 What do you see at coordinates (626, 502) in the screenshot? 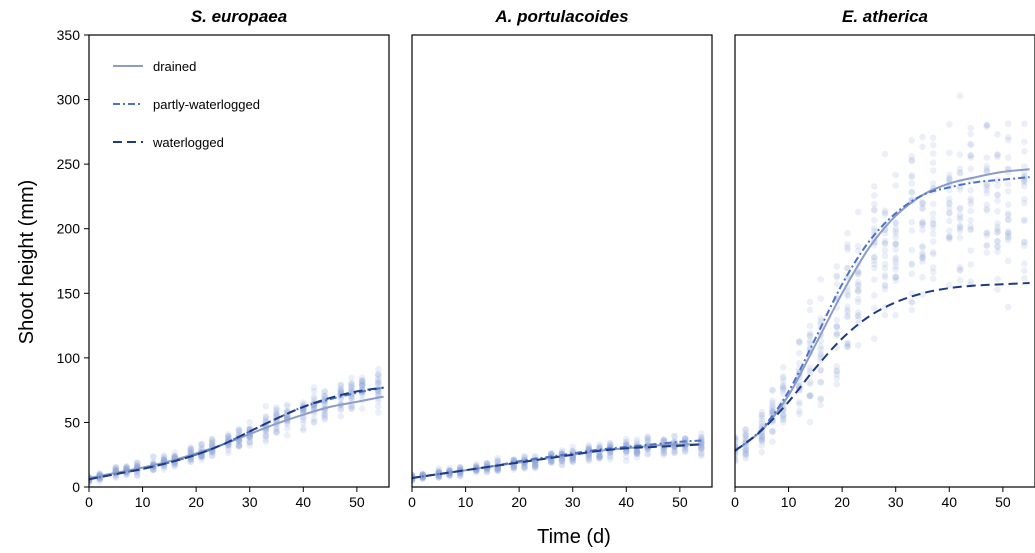
I see `x-tick-label: 40` at bounding box center [626, 502].